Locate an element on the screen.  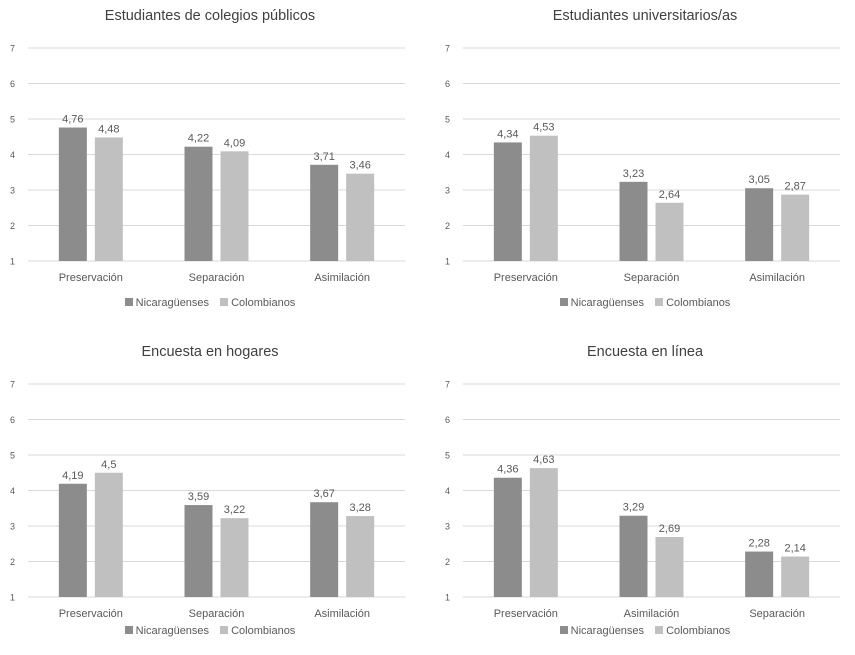
chart-title: Estudiantes universitarios/as is located at coordinates (645, 16).